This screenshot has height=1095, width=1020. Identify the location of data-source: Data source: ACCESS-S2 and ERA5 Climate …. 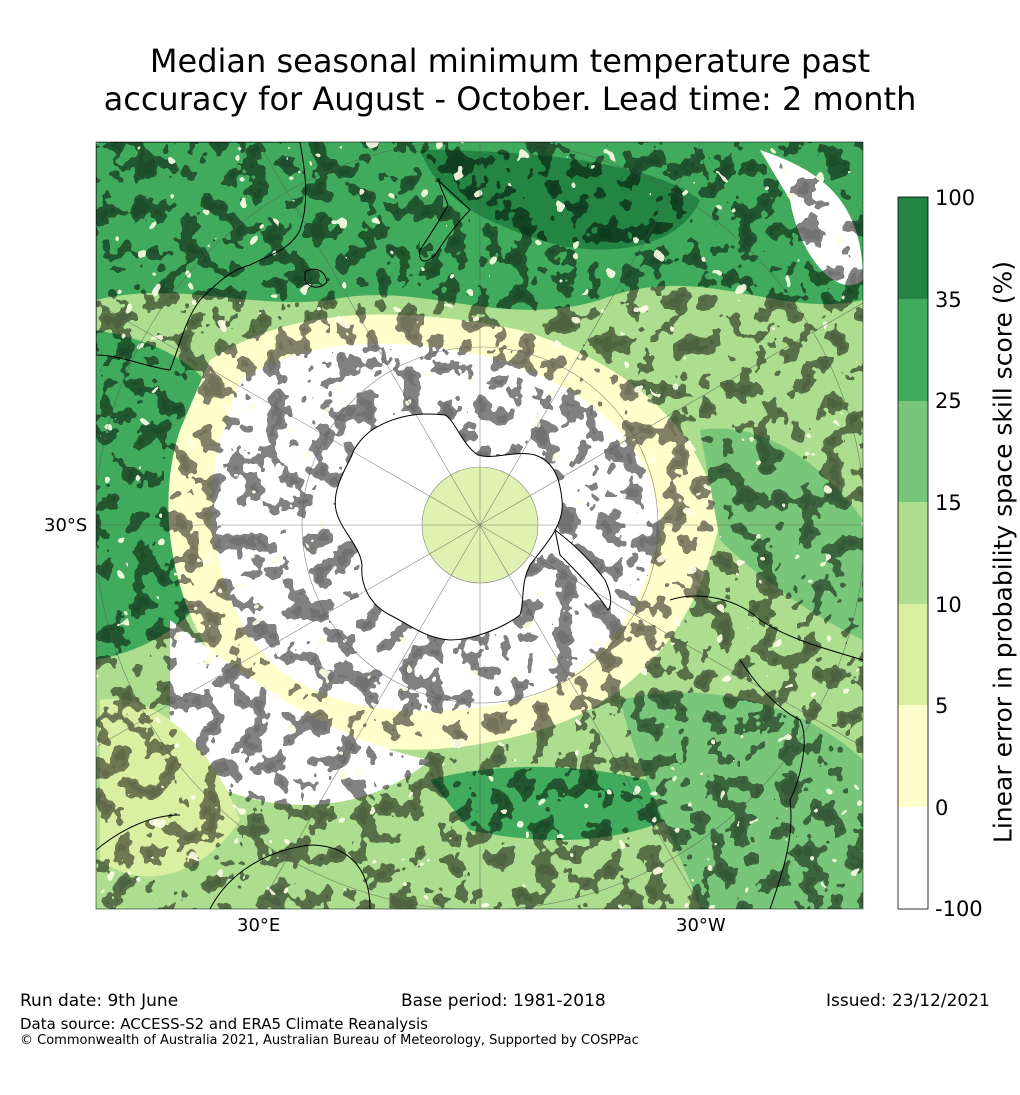
(224, 1024).